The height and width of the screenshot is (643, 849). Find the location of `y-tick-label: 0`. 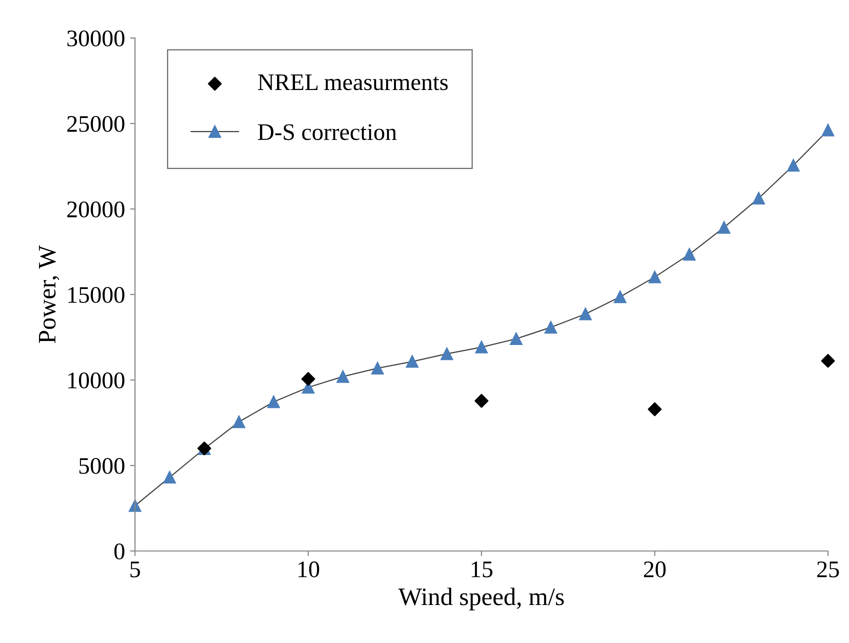

y-tick-label: 0 is located at coordinates (119, 551).